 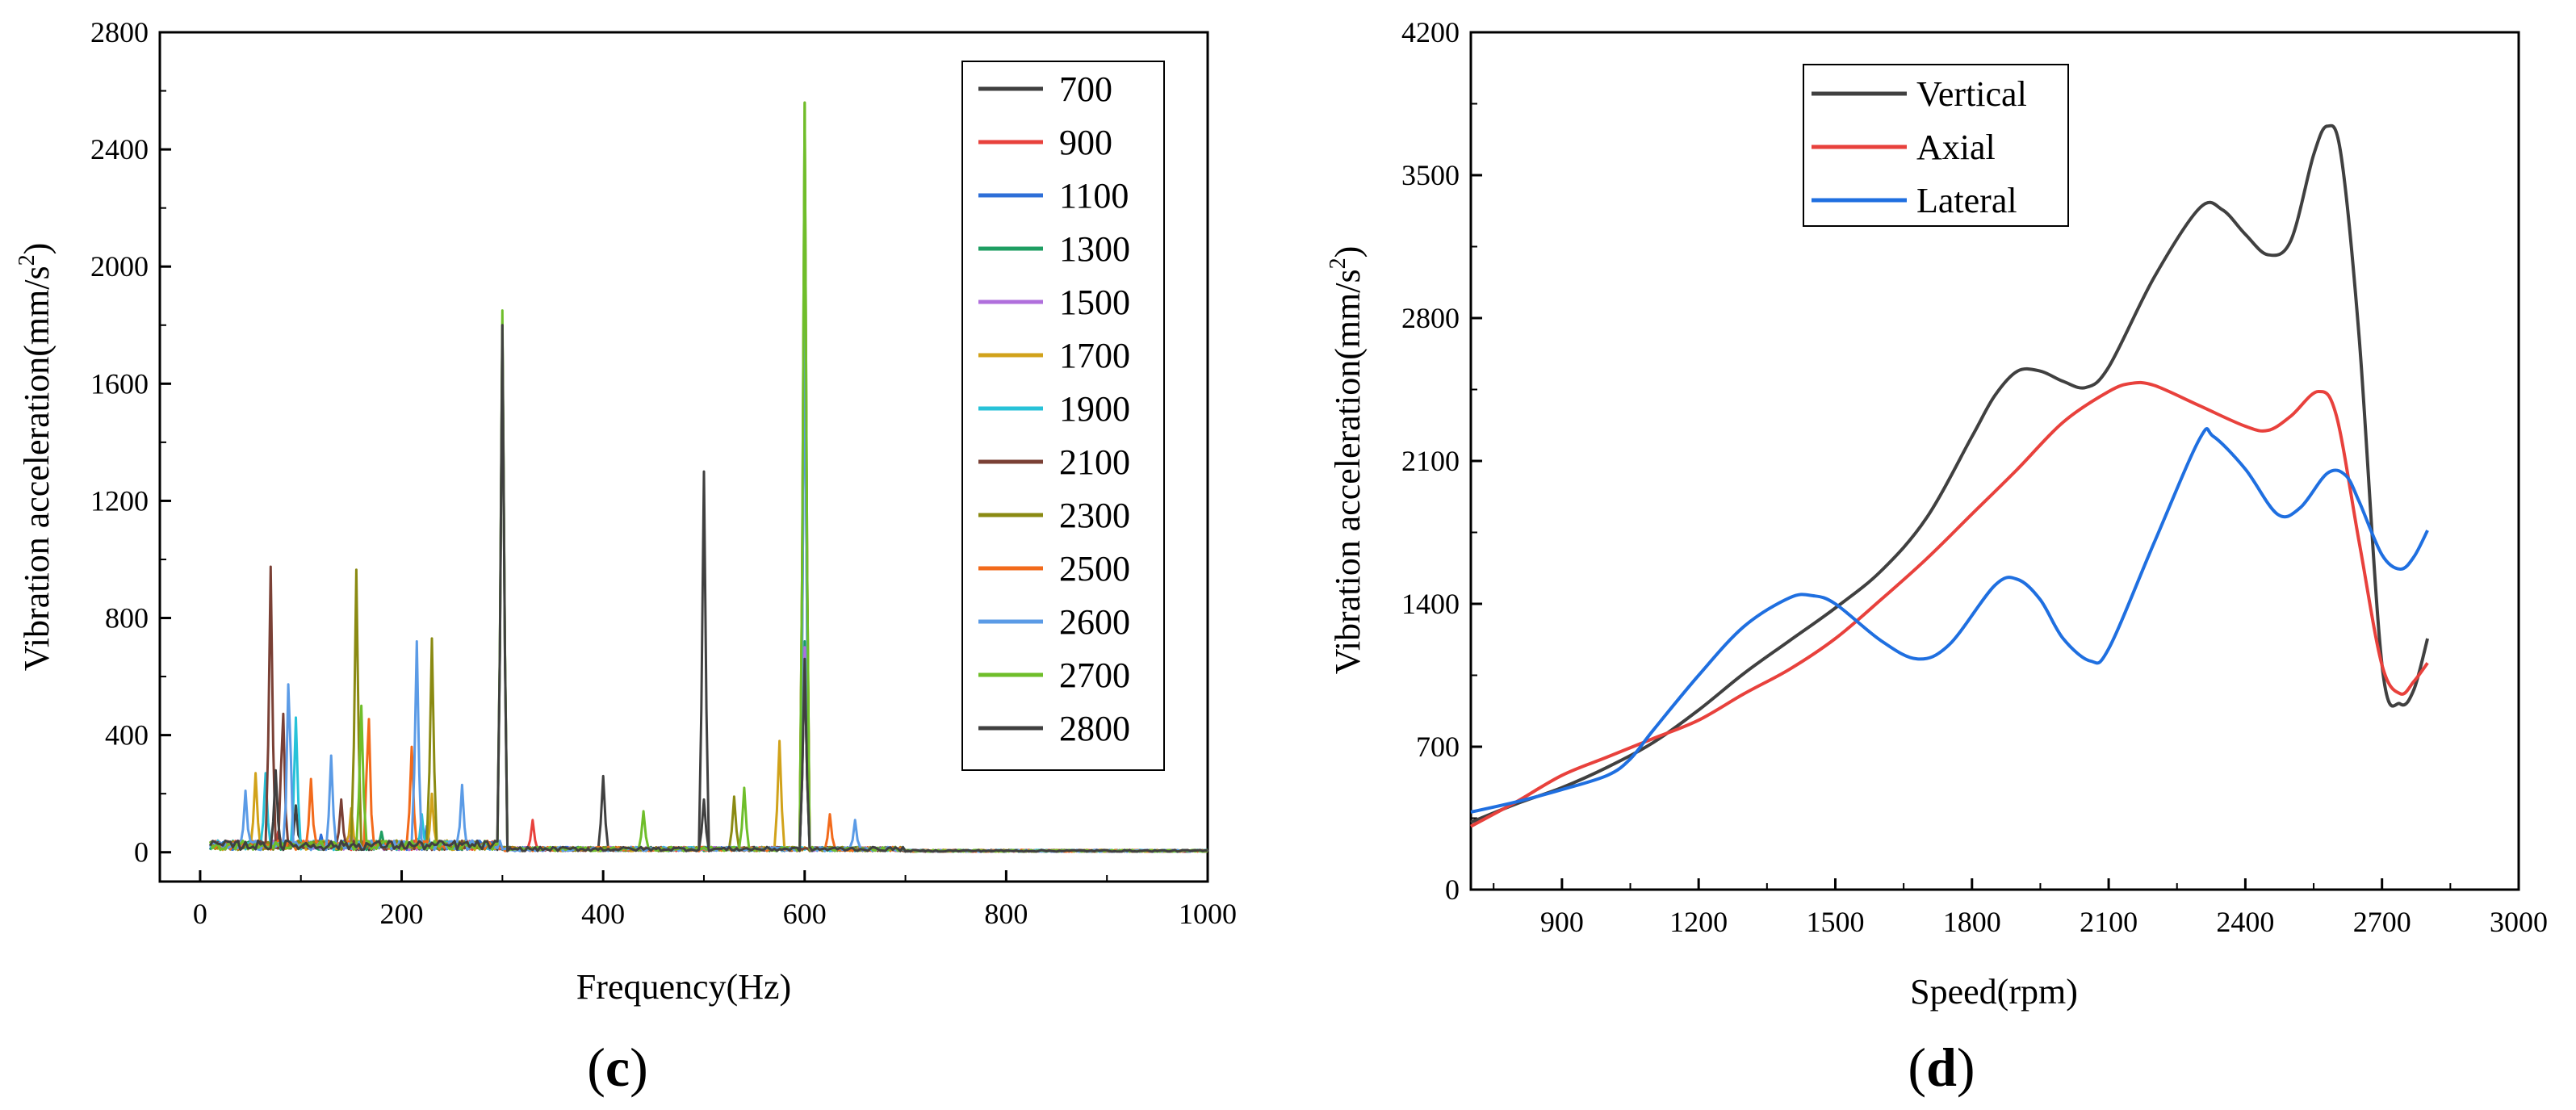 What do you see at coordinates (1994, 992) in the screenshot?
I see `panel-d-x-axis-title: Speed(rpm)` at bounding box center [1994, 992].